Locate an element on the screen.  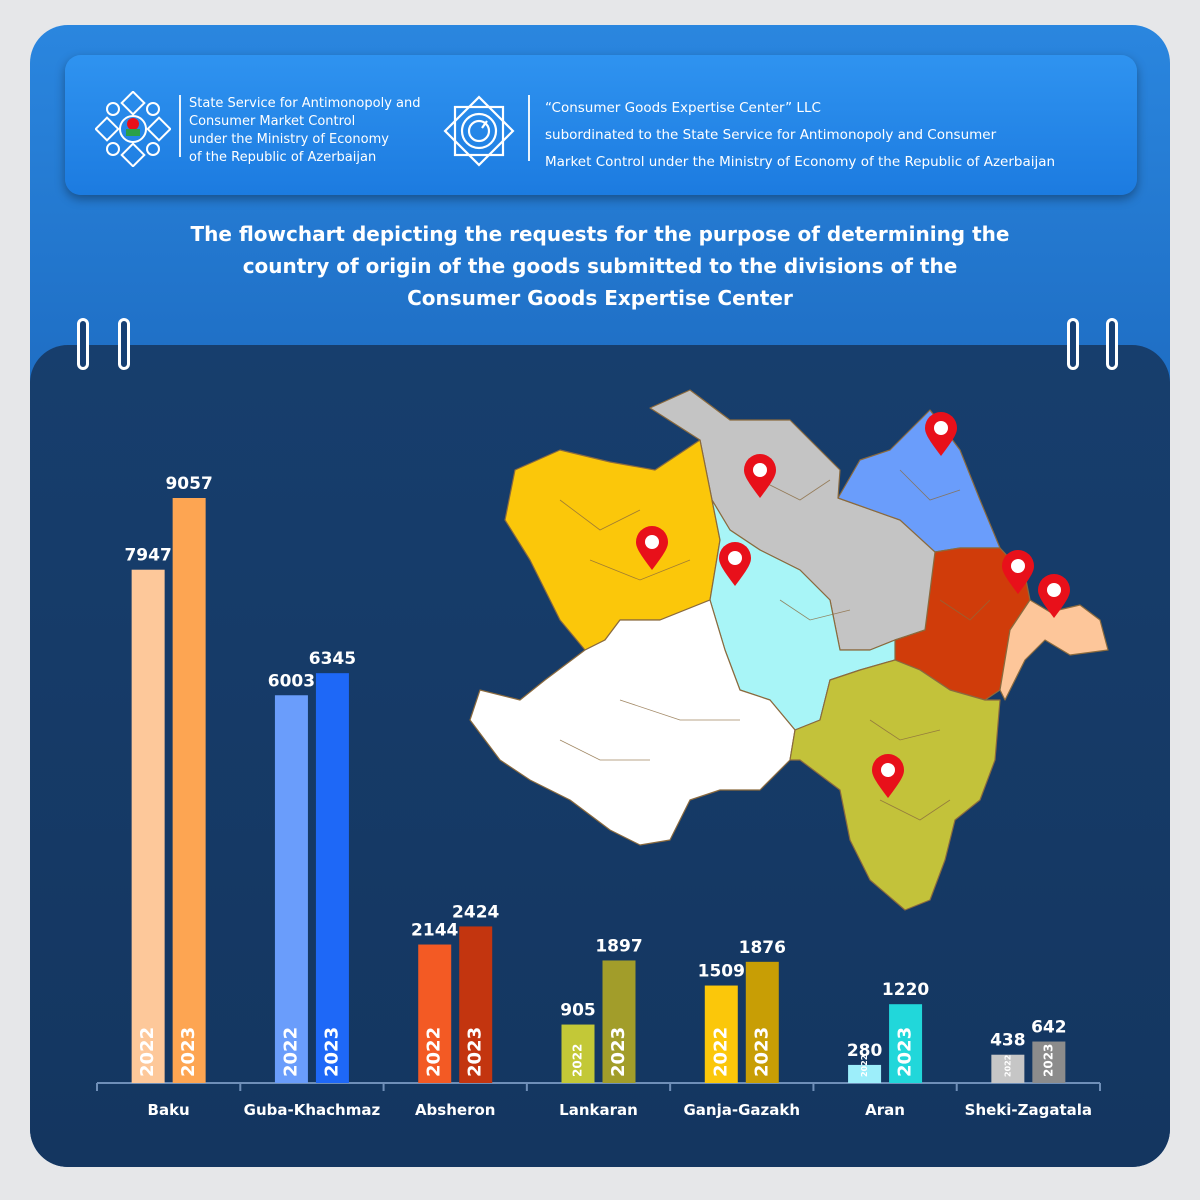
expertise-center-emblem-icon is located at coordinates (479, 131).